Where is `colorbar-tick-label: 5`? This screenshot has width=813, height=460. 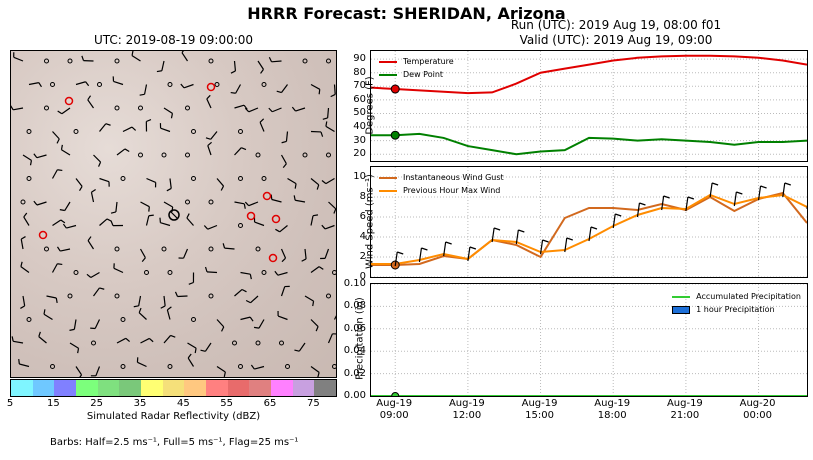 colorbar-tick-label: 5 is located at coordinates (10, 403).